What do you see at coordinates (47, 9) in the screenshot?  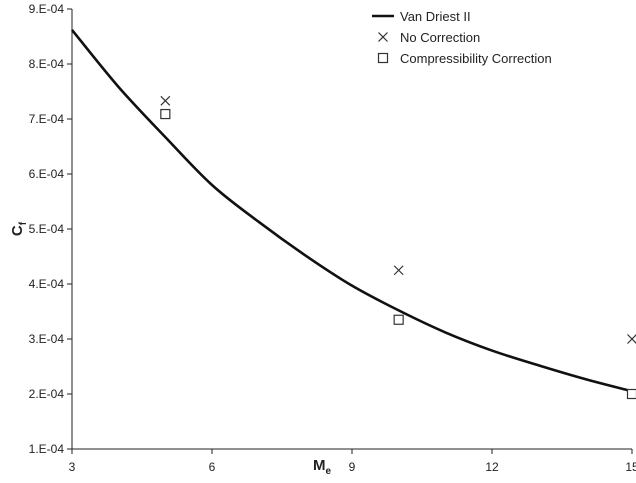 I see `y-tick-label: 9.E-04` at bounding box center [47, 9].